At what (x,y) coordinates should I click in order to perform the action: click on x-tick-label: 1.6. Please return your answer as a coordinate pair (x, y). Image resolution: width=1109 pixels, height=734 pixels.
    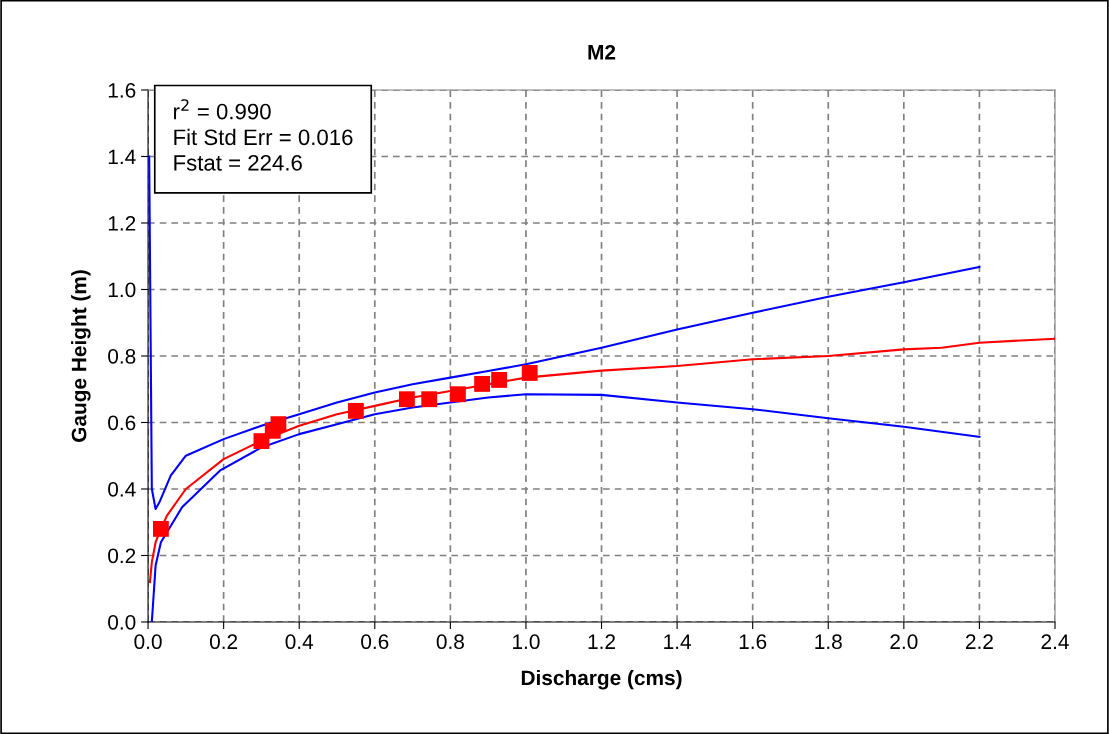
    Looking at the image, I should click on (753, 642).